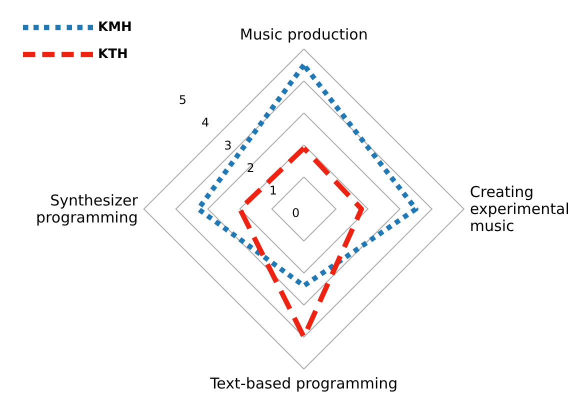 The image size is (585, 418). What do you see at coordinates (304, 35) in the screenshot?
I see `spoke-label: Music production` at bounding box center [304, 35].